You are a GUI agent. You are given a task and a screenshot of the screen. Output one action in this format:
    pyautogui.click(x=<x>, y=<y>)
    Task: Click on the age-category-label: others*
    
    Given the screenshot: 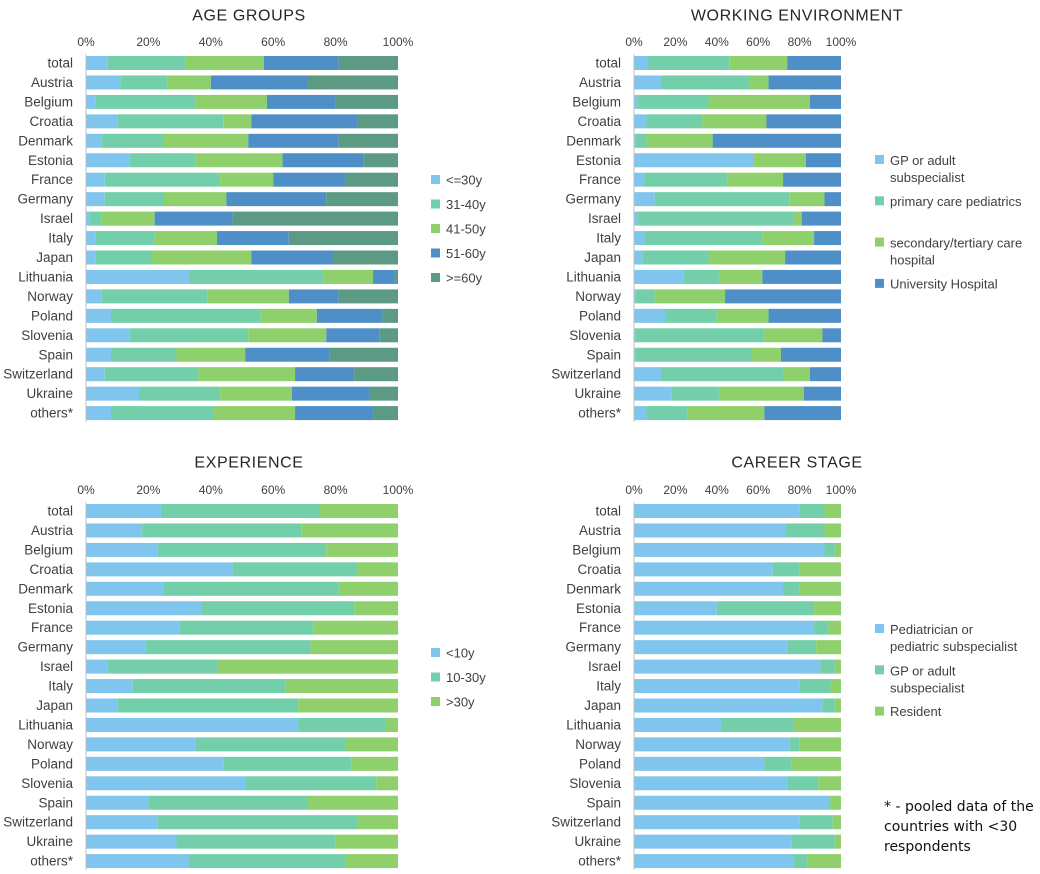 What is the action you would take?
    pyautogui.click(x=52, y=413)
    